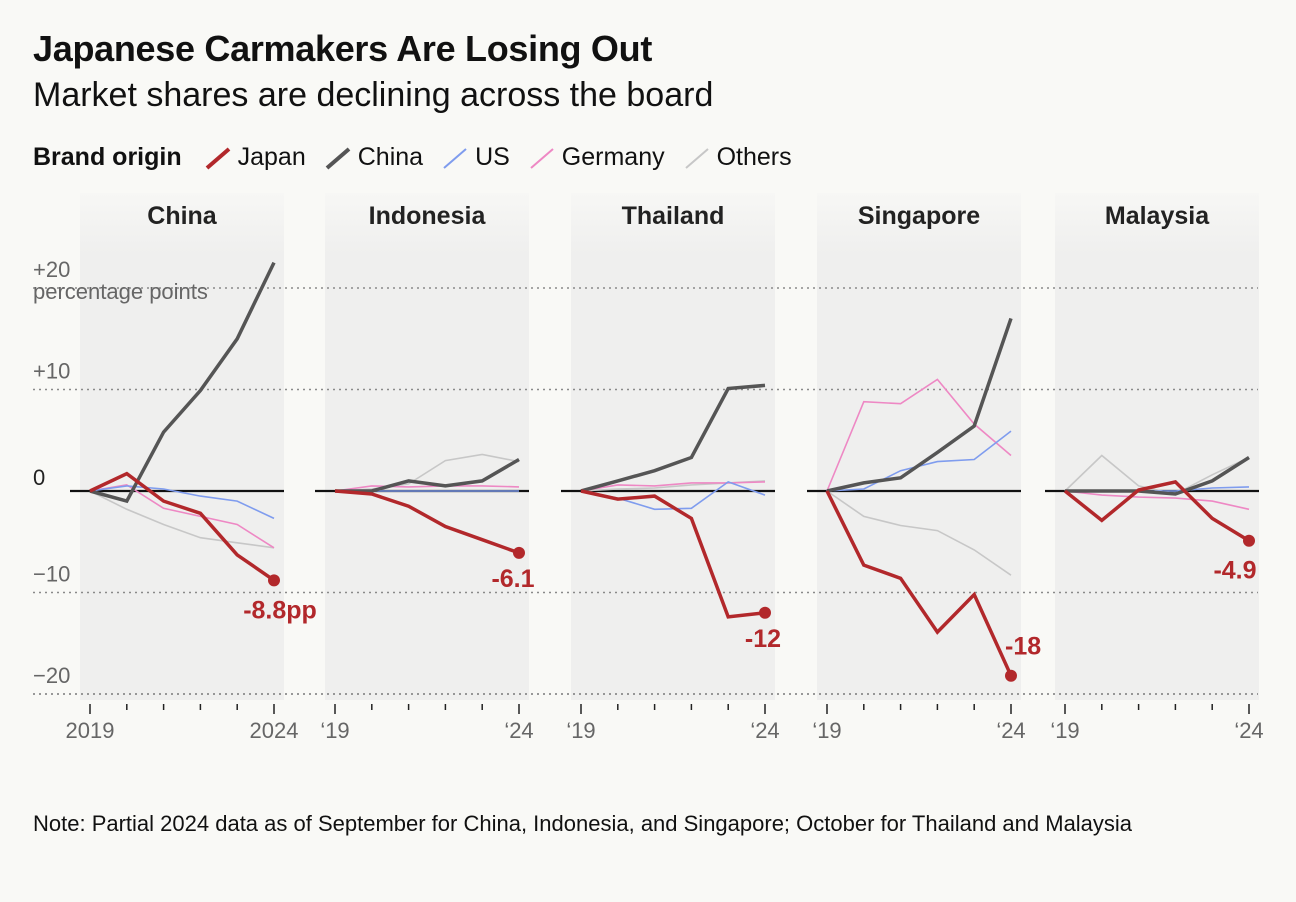  Describe the element at coordinates (673, 216) in the screenshot. I see `panel-title-thailand: Thailand` at that location.